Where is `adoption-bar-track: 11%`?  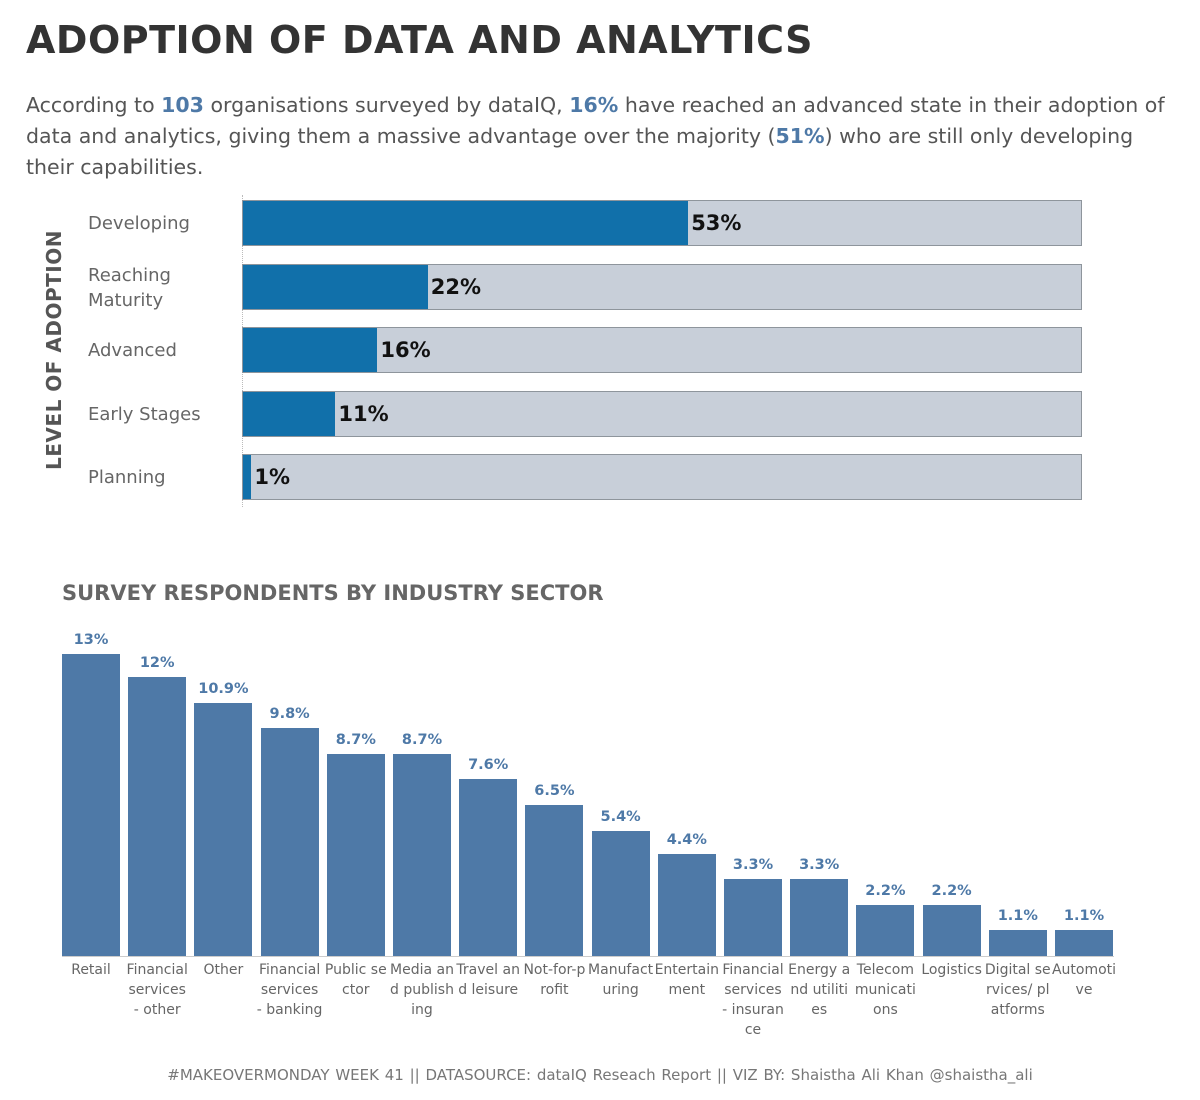 adoption-bar-track: 11% is located at coordinates (662, 413).